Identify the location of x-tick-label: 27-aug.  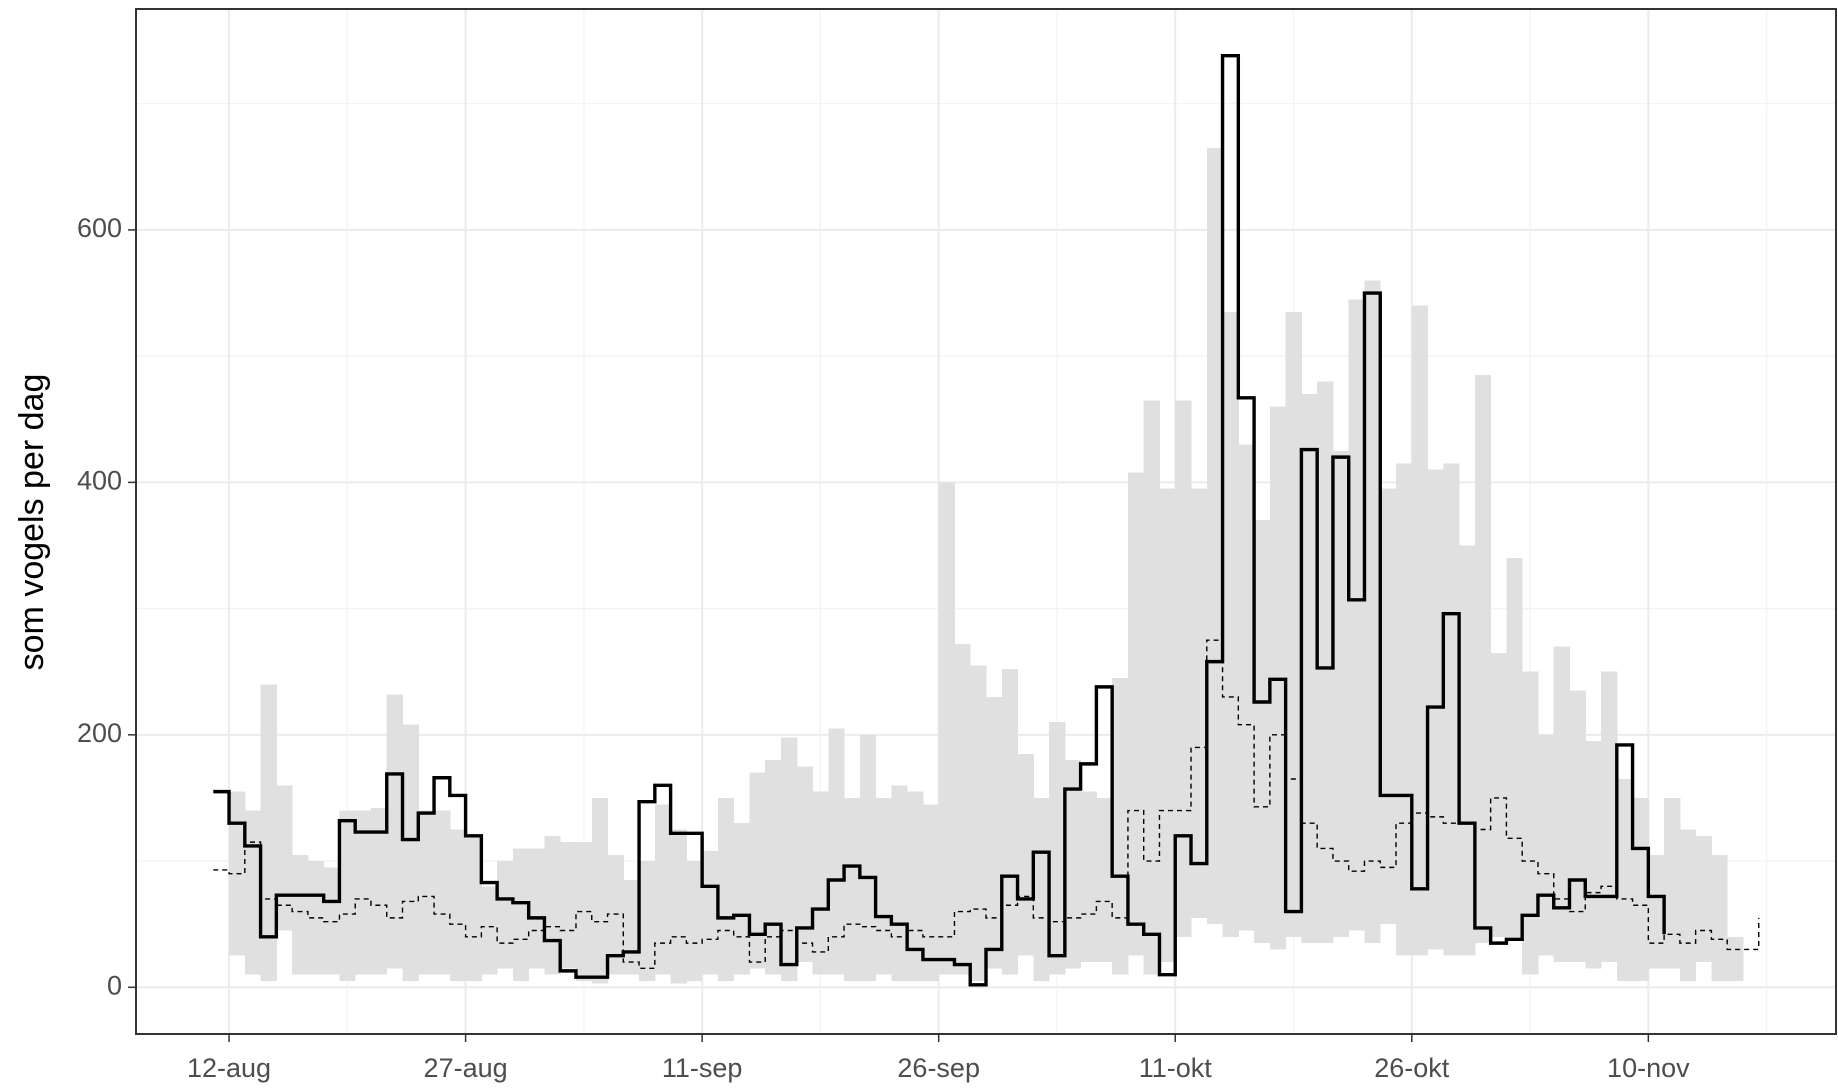
(466, 1068).